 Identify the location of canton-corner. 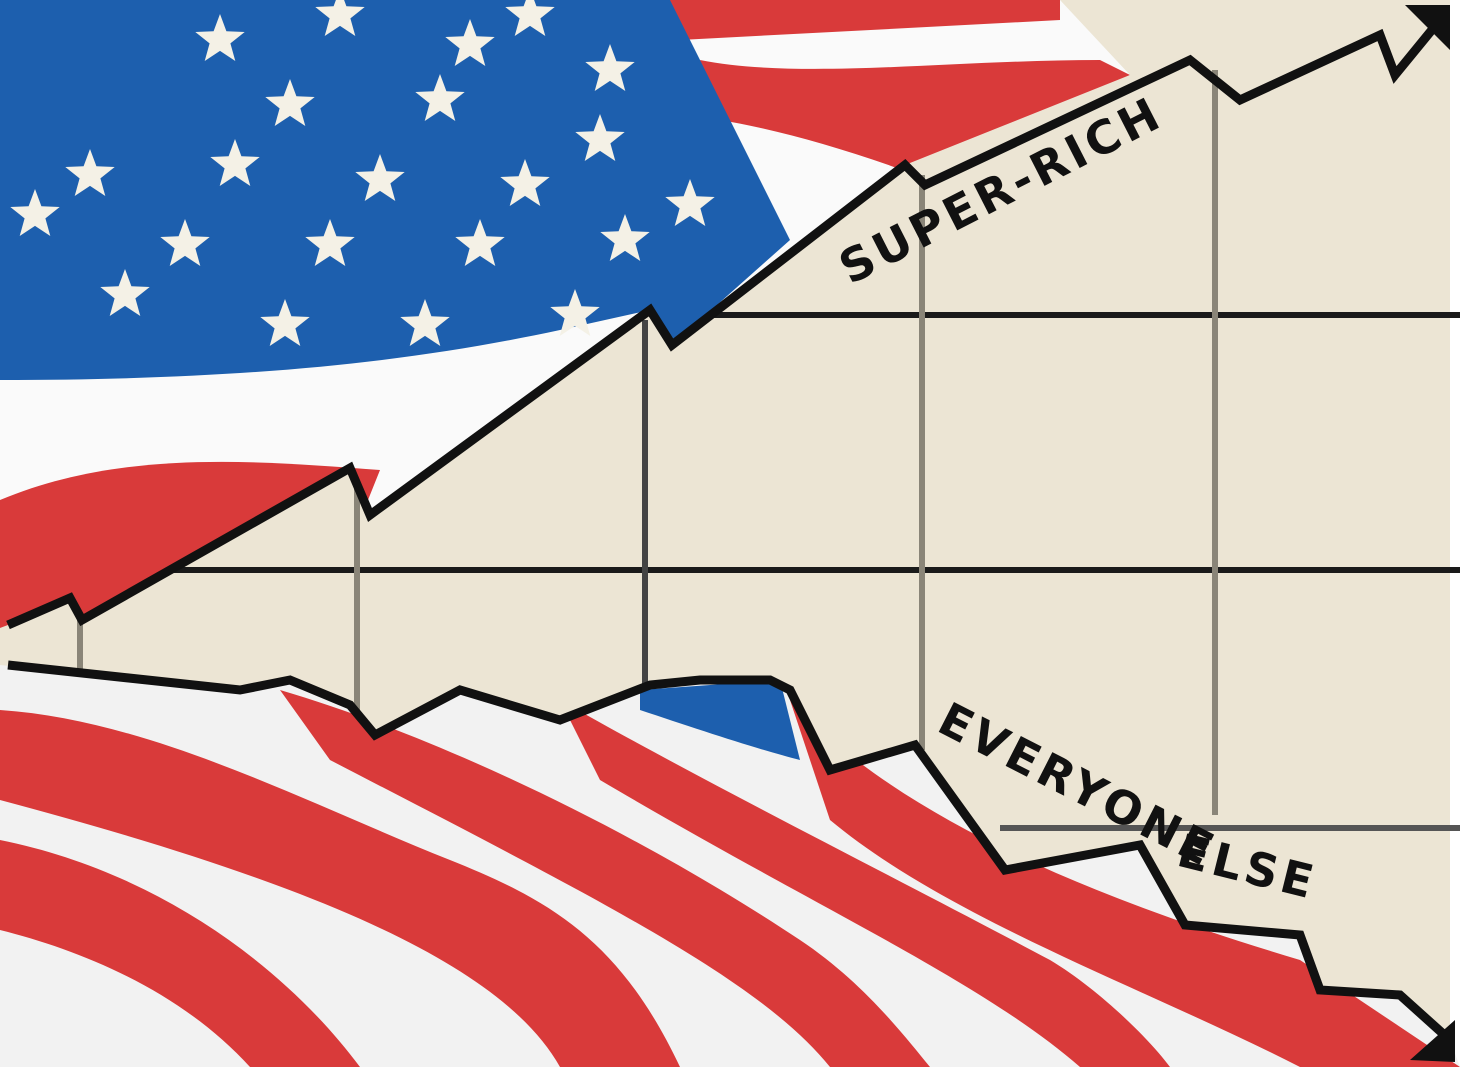
(720, 720).